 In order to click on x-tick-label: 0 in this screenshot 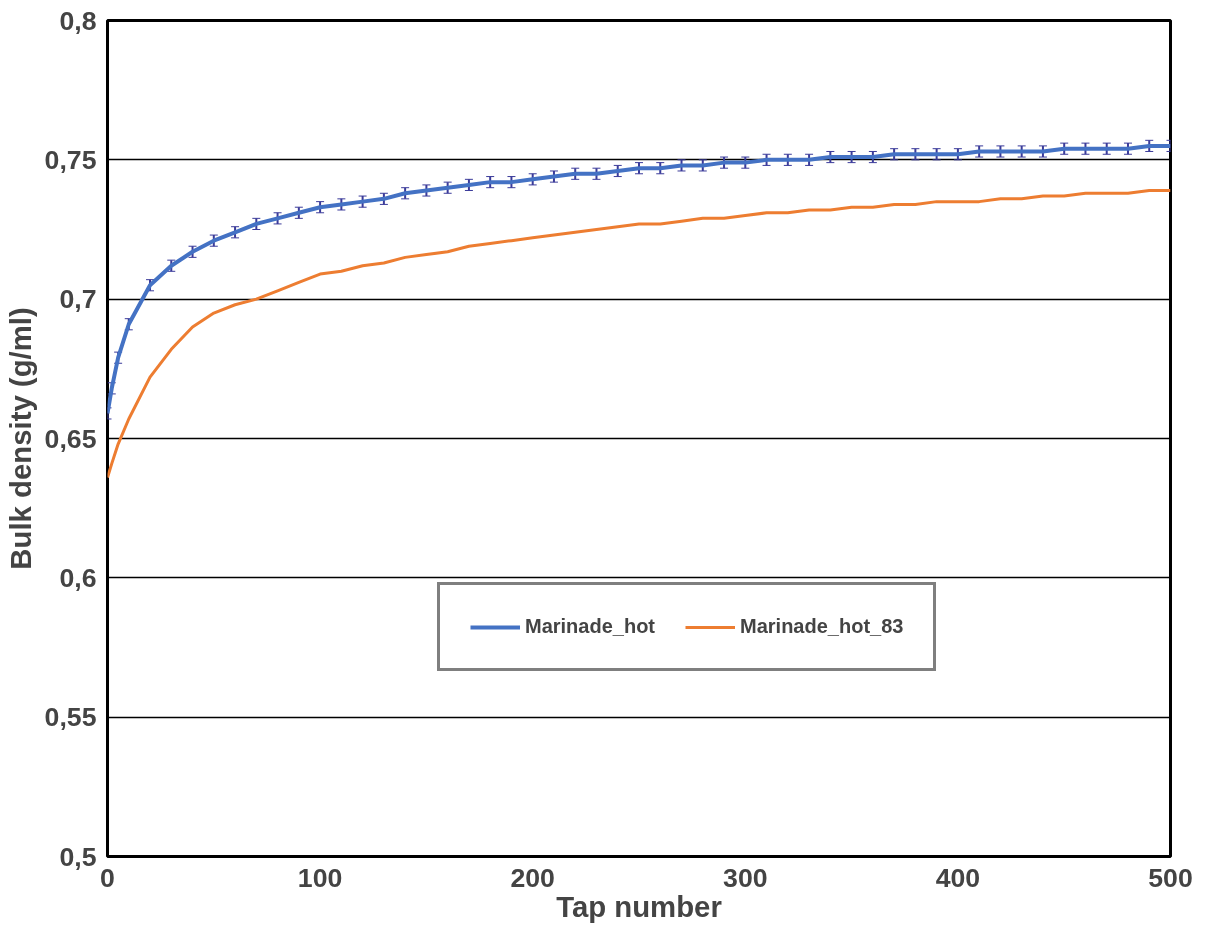, I will do `click(107, 877)`.